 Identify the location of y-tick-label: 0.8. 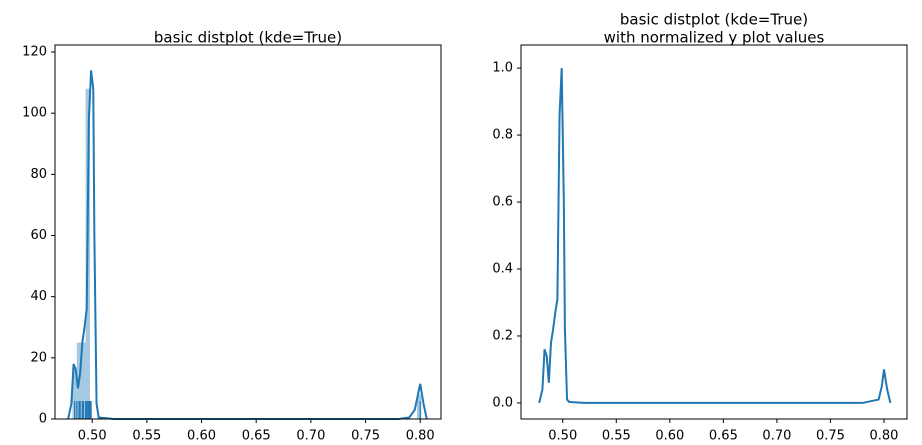
(502, 135).